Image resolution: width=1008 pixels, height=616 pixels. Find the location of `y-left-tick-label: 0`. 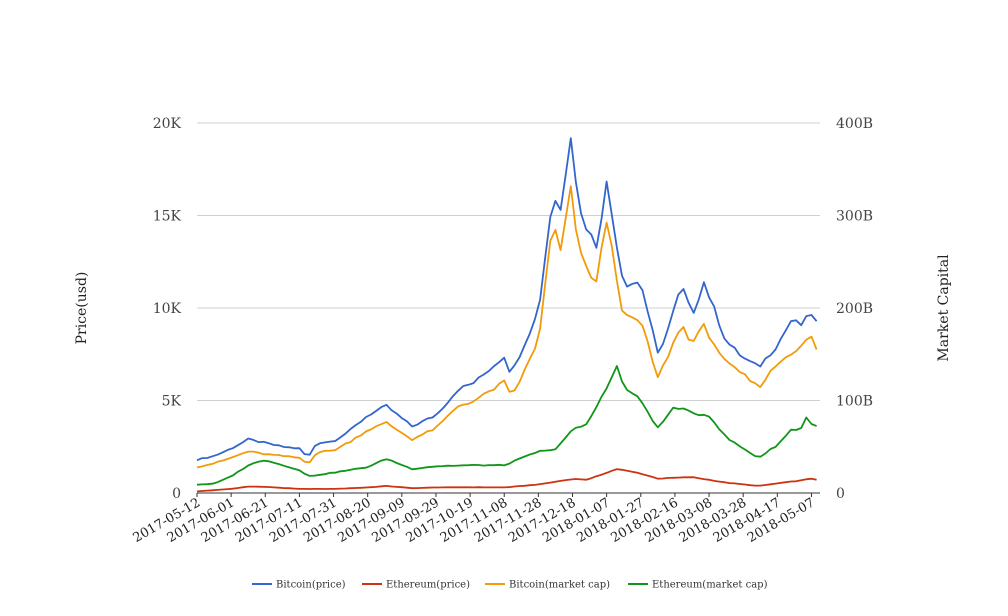

y-left-tick-label: 0 is located at coordinates (176, 494).